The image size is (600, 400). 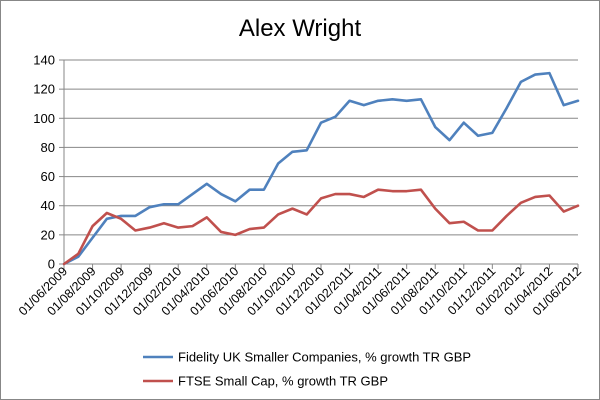 I want to click on y-tick-label: 120, so click(x=44, y=89).